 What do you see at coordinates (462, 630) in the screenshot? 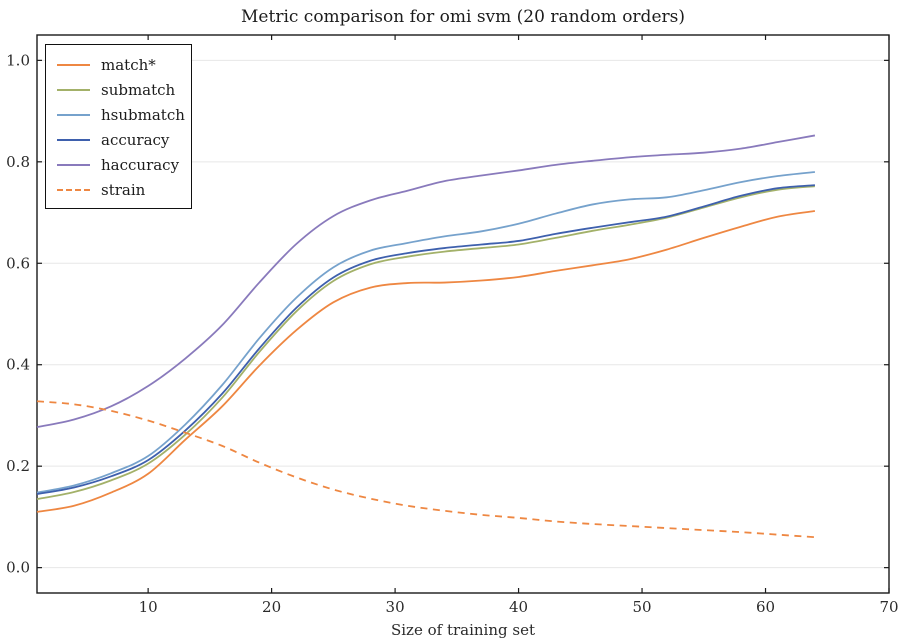
I see `x-axis-label: Size of training set` at bounding box center [462, 630].